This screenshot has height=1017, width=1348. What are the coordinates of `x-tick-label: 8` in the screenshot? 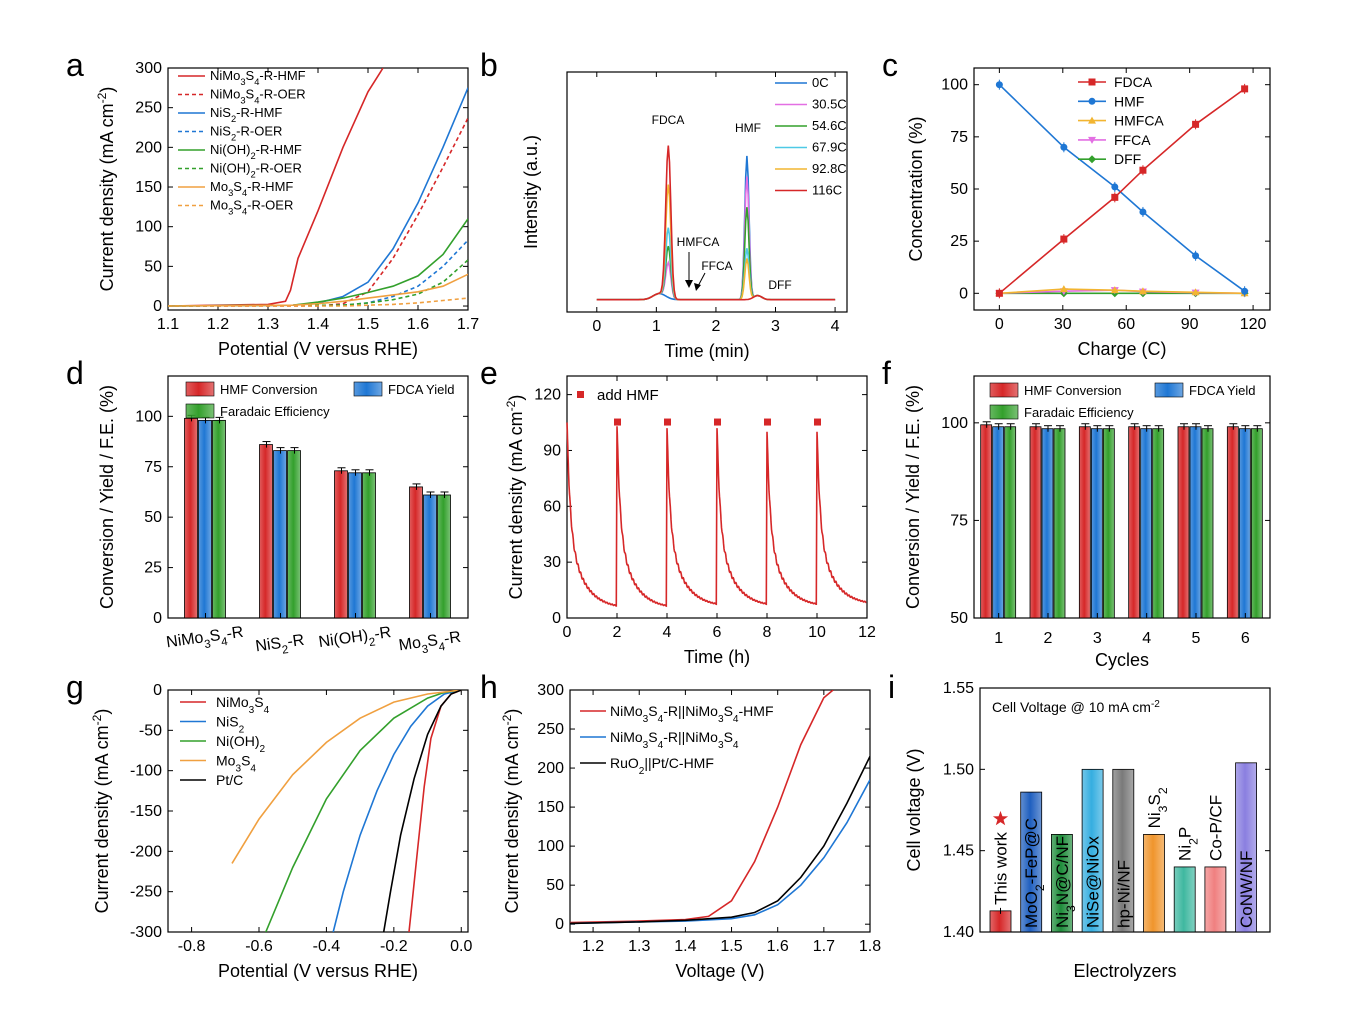 It's located at (767, 632).